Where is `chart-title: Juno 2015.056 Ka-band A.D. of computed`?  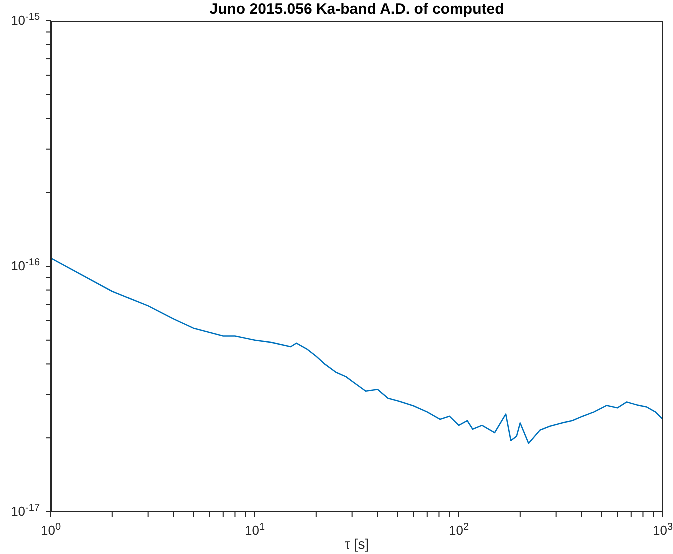
chart-title: Juno 2015.056 Ka-band A.D. of computed is located at coordinates (357, 9).